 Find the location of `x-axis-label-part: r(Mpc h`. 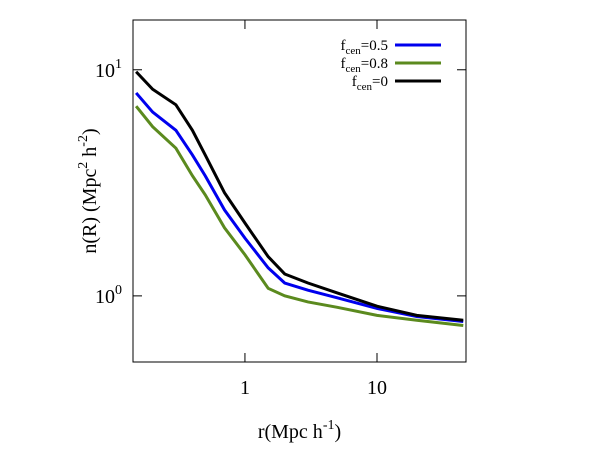

x-axis-label-part: r(Mpc h is located at coordinates (290, 432).